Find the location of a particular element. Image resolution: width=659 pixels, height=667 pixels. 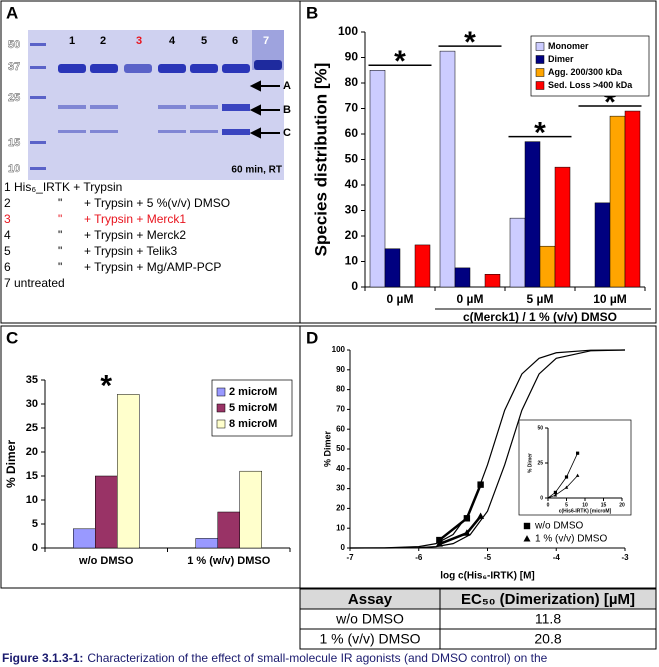

gel-bands-main is located at coordinates (170, 66).